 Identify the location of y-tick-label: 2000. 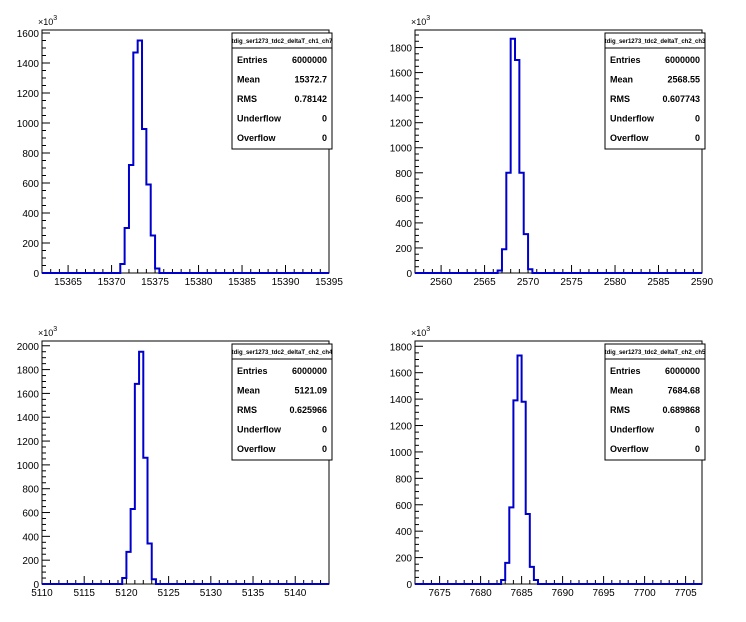
(28, 347).